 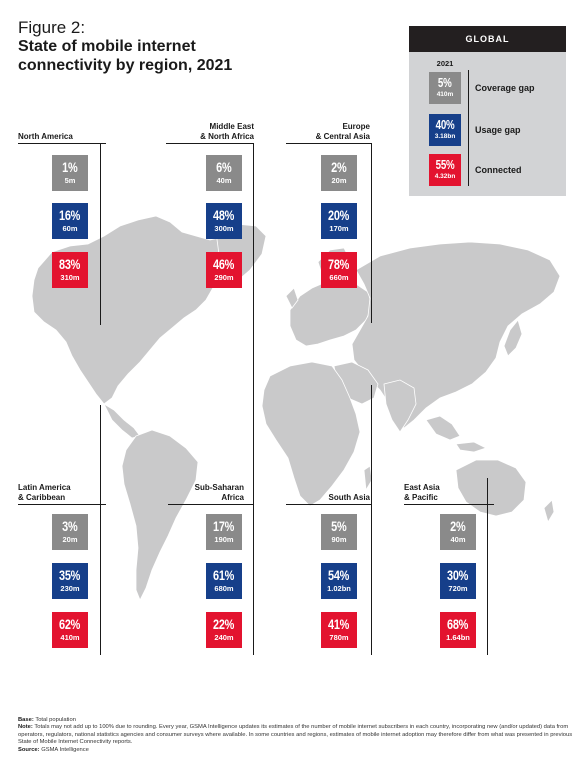 I want to click on figure-label: Figure 2:, so click(x=52, y=27).